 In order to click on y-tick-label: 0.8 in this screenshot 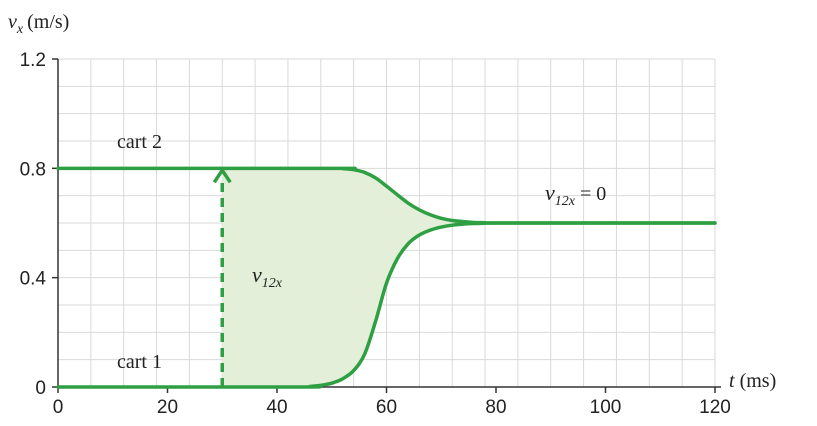, I will do `click(33, 169)`.